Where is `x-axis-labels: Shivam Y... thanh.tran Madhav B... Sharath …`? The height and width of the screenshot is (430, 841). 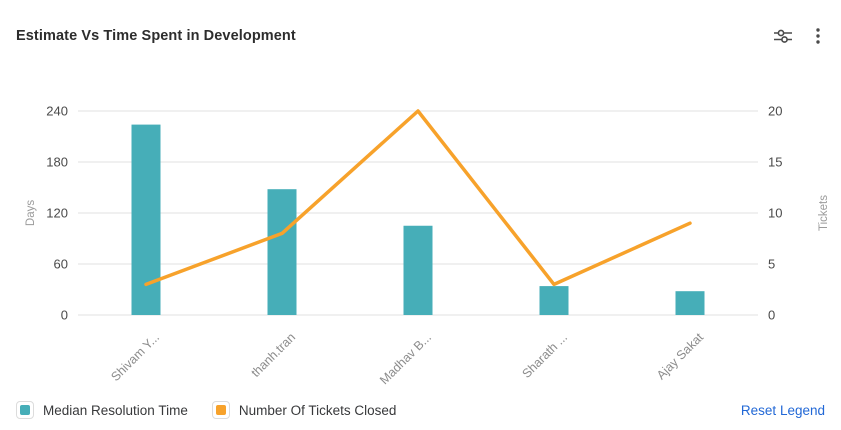 x-axis-labels: Shivam Y... thanh.tran Madhav B... Sharath … is located at coordinates (407, 358).